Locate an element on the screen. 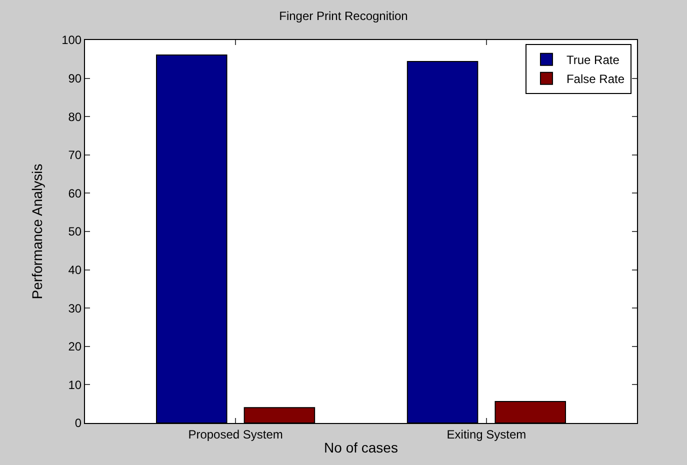  y-tick-label: 30 is located at coordinates (75, 308).